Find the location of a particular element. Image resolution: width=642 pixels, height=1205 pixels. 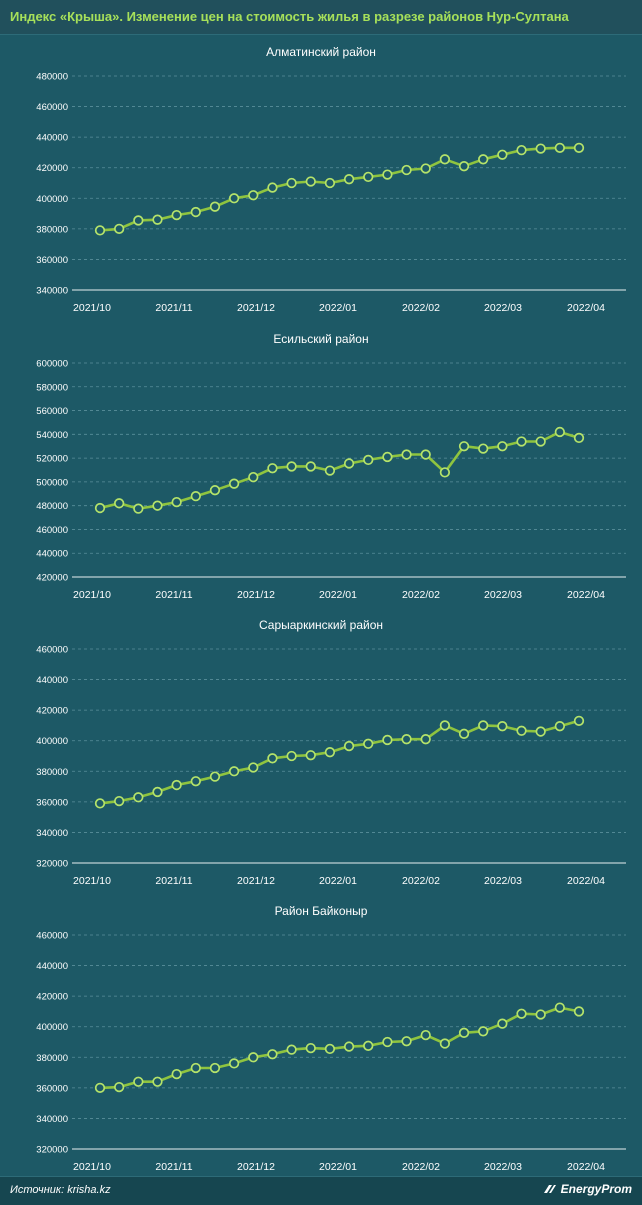

footer-bar: Источник: krisha.kz EnergyProm is located at coordinates (321, 1190).